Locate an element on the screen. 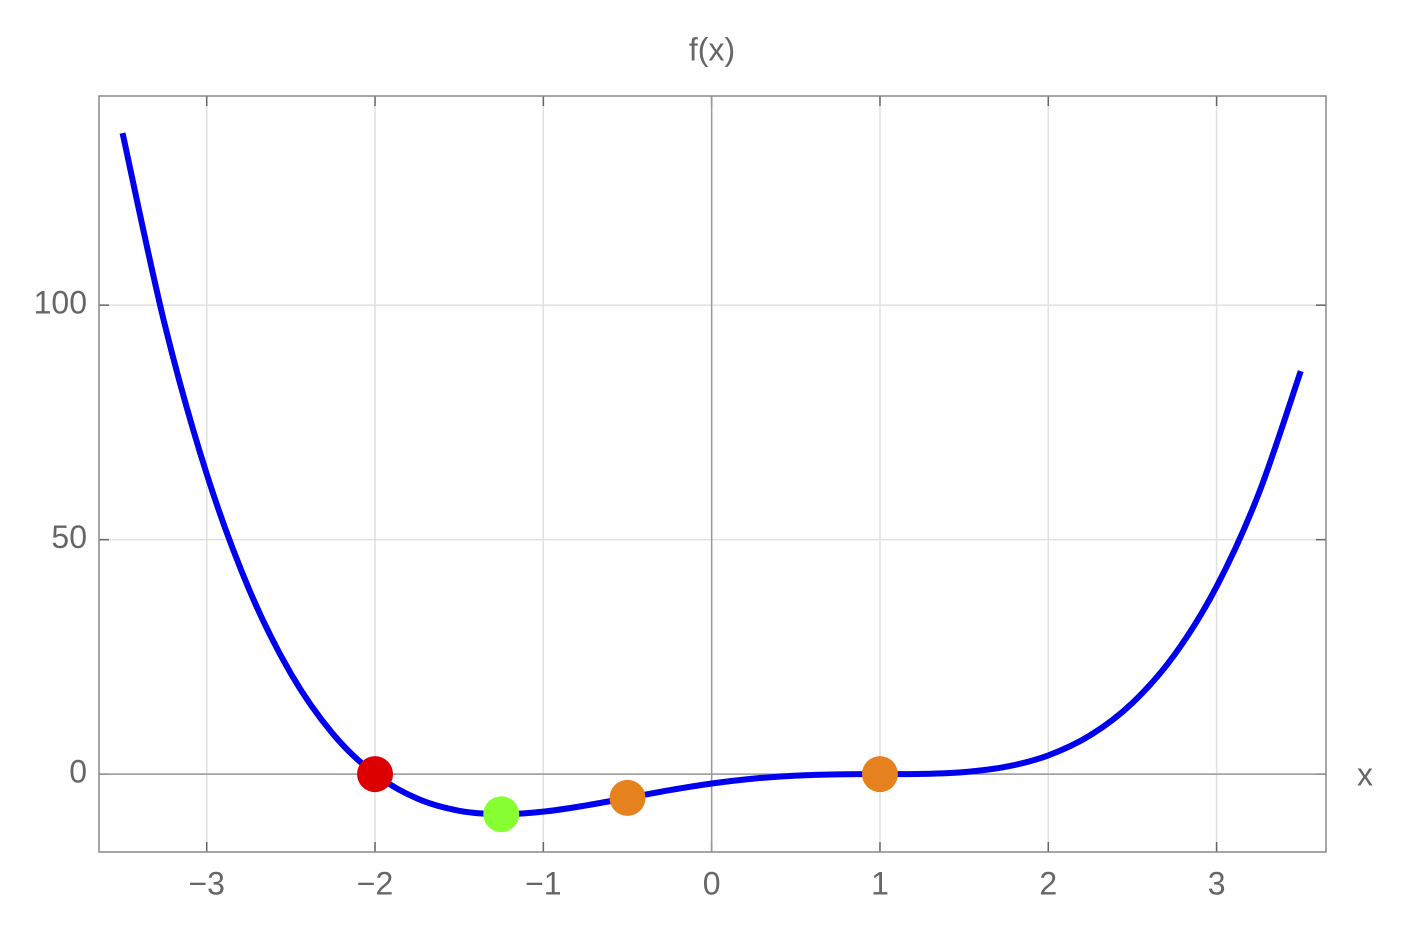  x-tick-label: 0 is located at coordinates (712, 883).